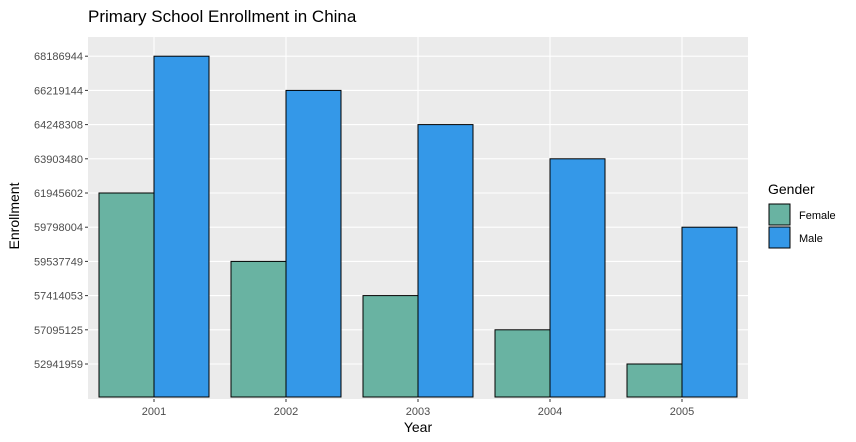  Describe the element at coordinates (811, 239) in the screenshot. I see `legend-label-male: Male` at that location.